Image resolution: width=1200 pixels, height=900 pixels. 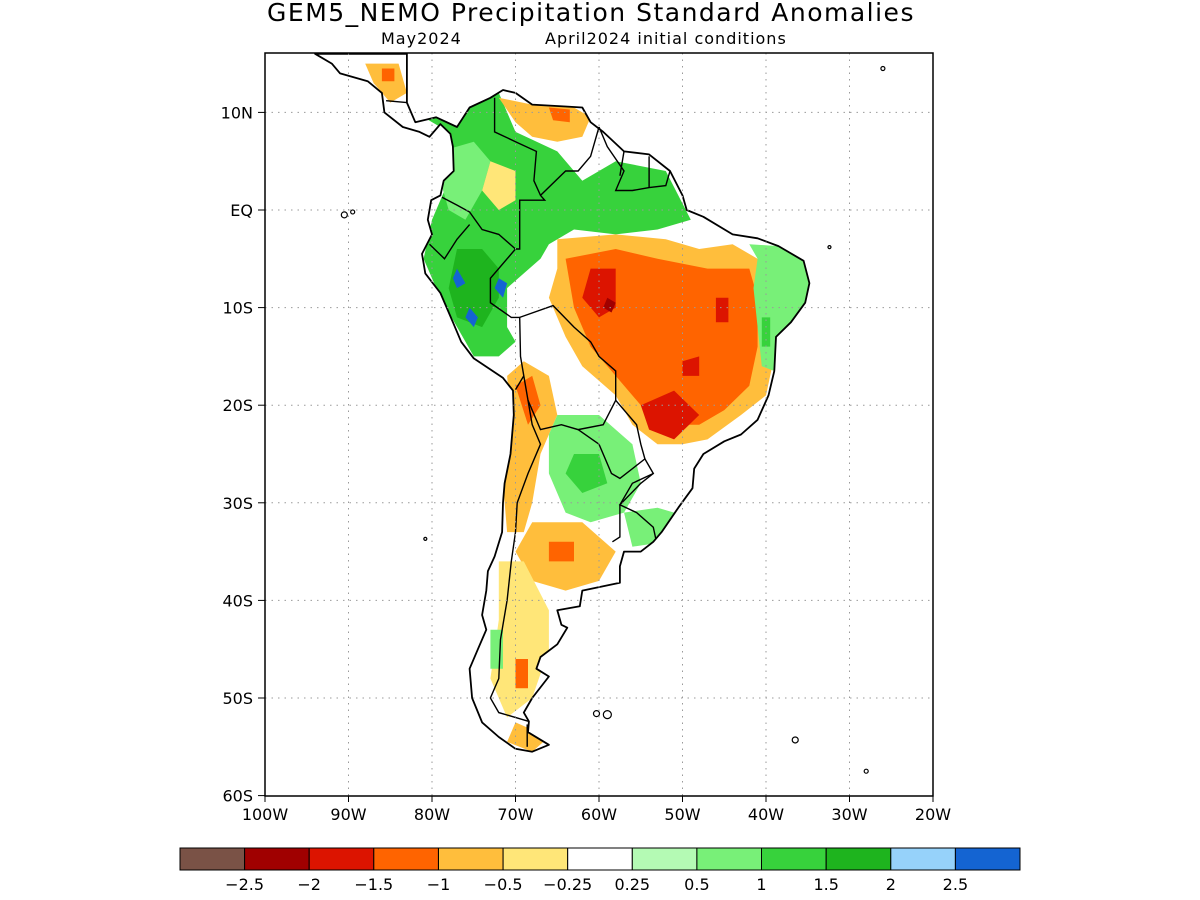 What do you see at coordinates (309, 884) in the screenshot?
I see `colorbar-label: −2` at bounding box center [309, 884].